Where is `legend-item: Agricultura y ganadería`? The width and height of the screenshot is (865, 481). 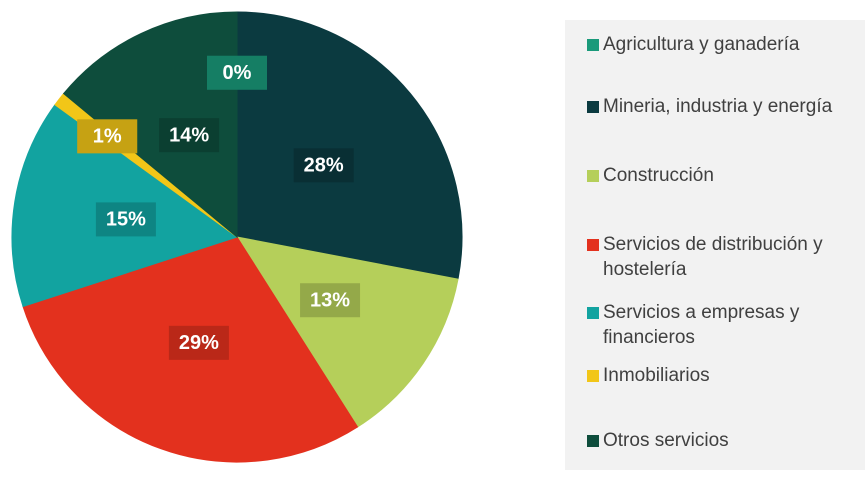
legend-item: Agricultura y ganadería is located at coordinates (726, 44).